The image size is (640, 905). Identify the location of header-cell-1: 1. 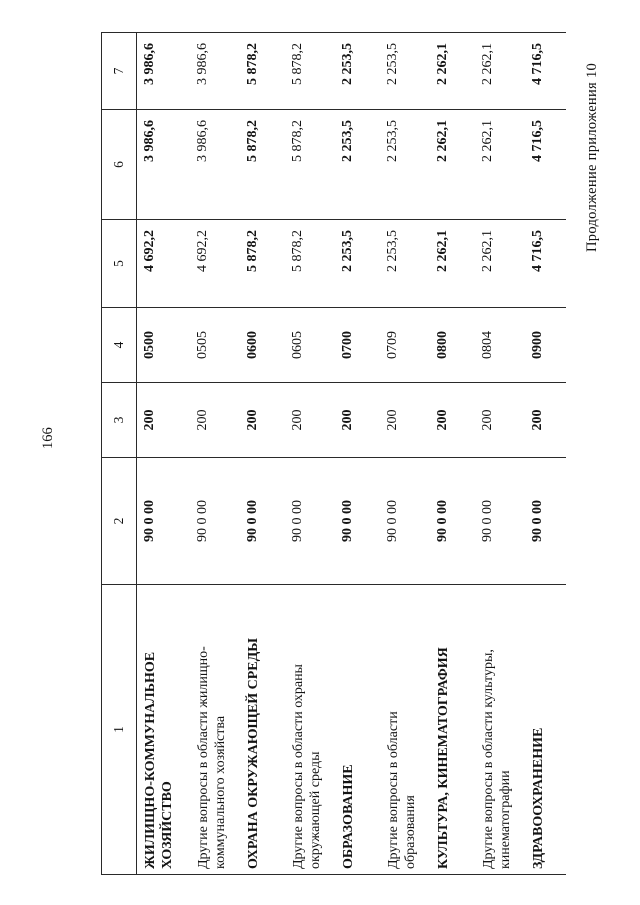
(119, 729).